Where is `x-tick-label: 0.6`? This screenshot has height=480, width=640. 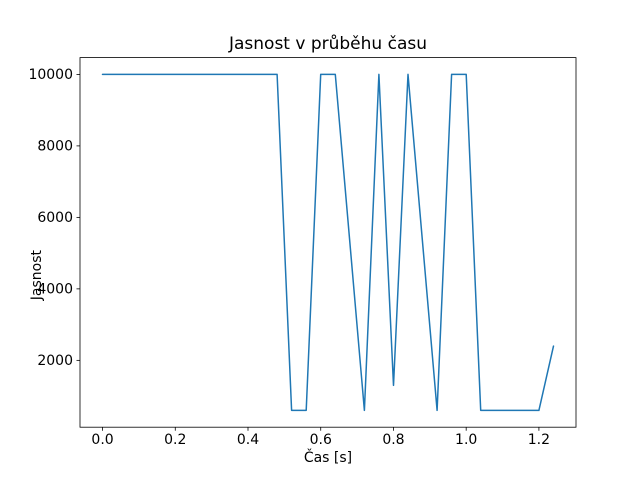 x-tick-label: 0.6 is located at coordinates (321, 440).